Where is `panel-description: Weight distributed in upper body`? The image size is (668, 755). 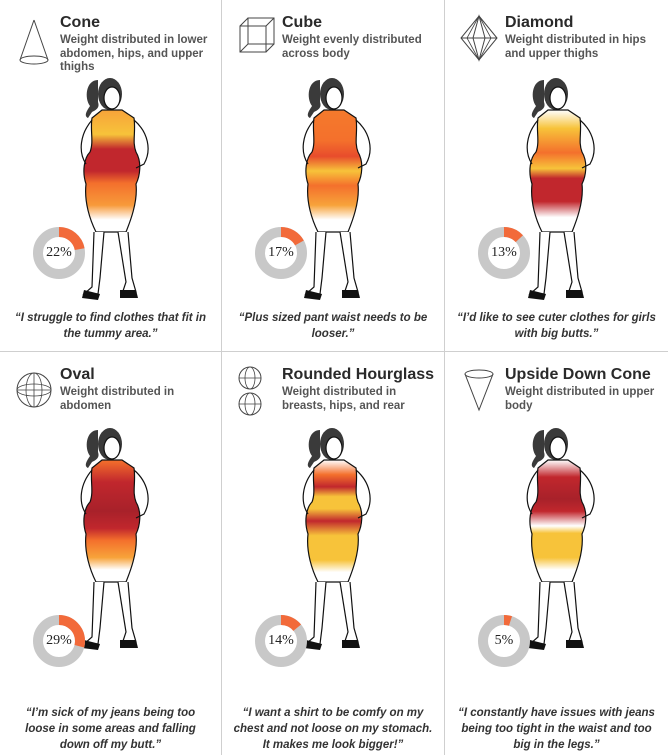 panel-description: Weight distributed in upper body is located at coordinates (580, 399).